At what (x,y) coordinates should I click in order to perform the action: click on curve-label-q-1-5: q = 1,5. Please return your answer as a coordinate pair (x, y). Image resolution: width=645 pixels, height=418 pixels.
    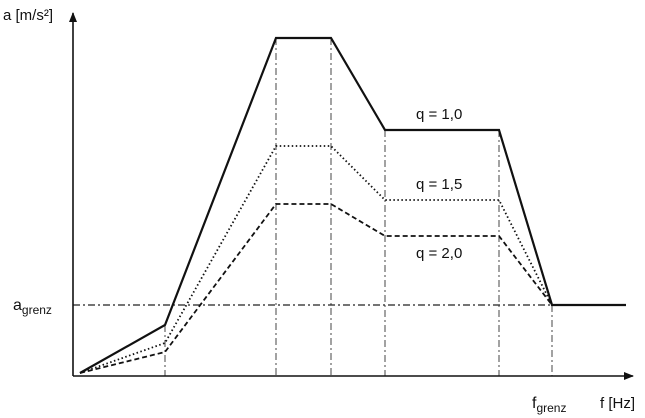
    Looking at the image, I should click on (439, 184).